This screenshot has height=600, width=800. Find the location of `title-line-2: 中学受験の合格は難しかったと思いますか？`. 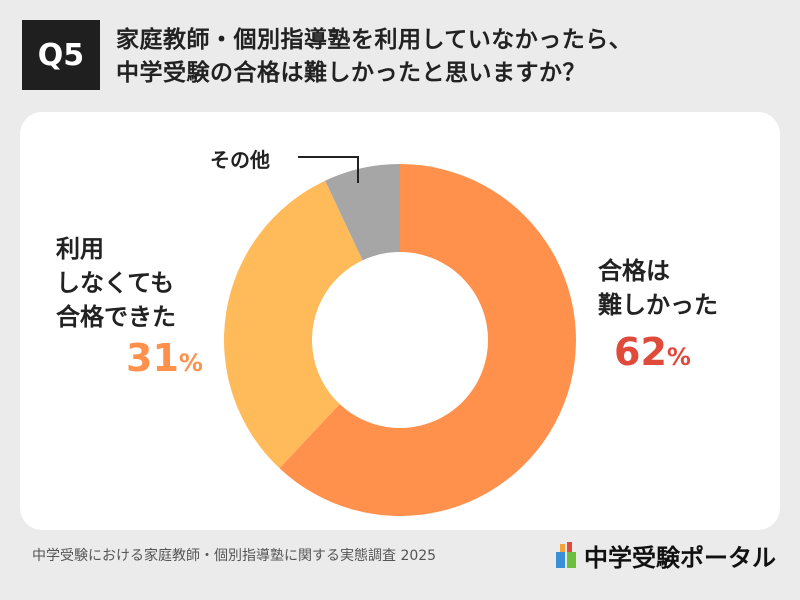

title-line-2: 中学受験の合格は難しかったと思いますか？ is located at coordinates (351, 73).